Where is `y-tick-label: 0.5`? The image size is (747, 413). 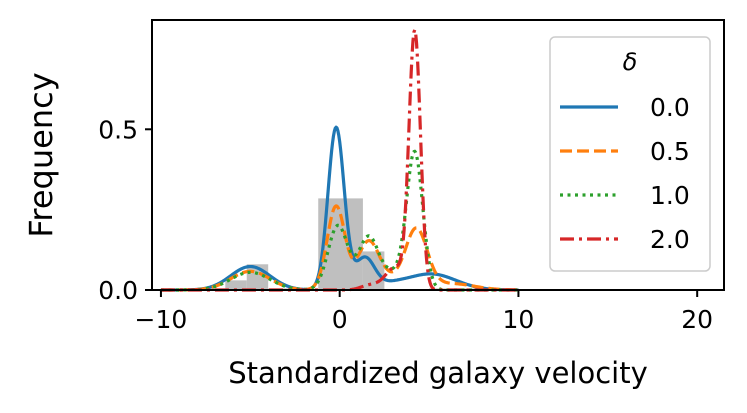 y-tick-label: 0.5 is located at coordinates (118, 129).